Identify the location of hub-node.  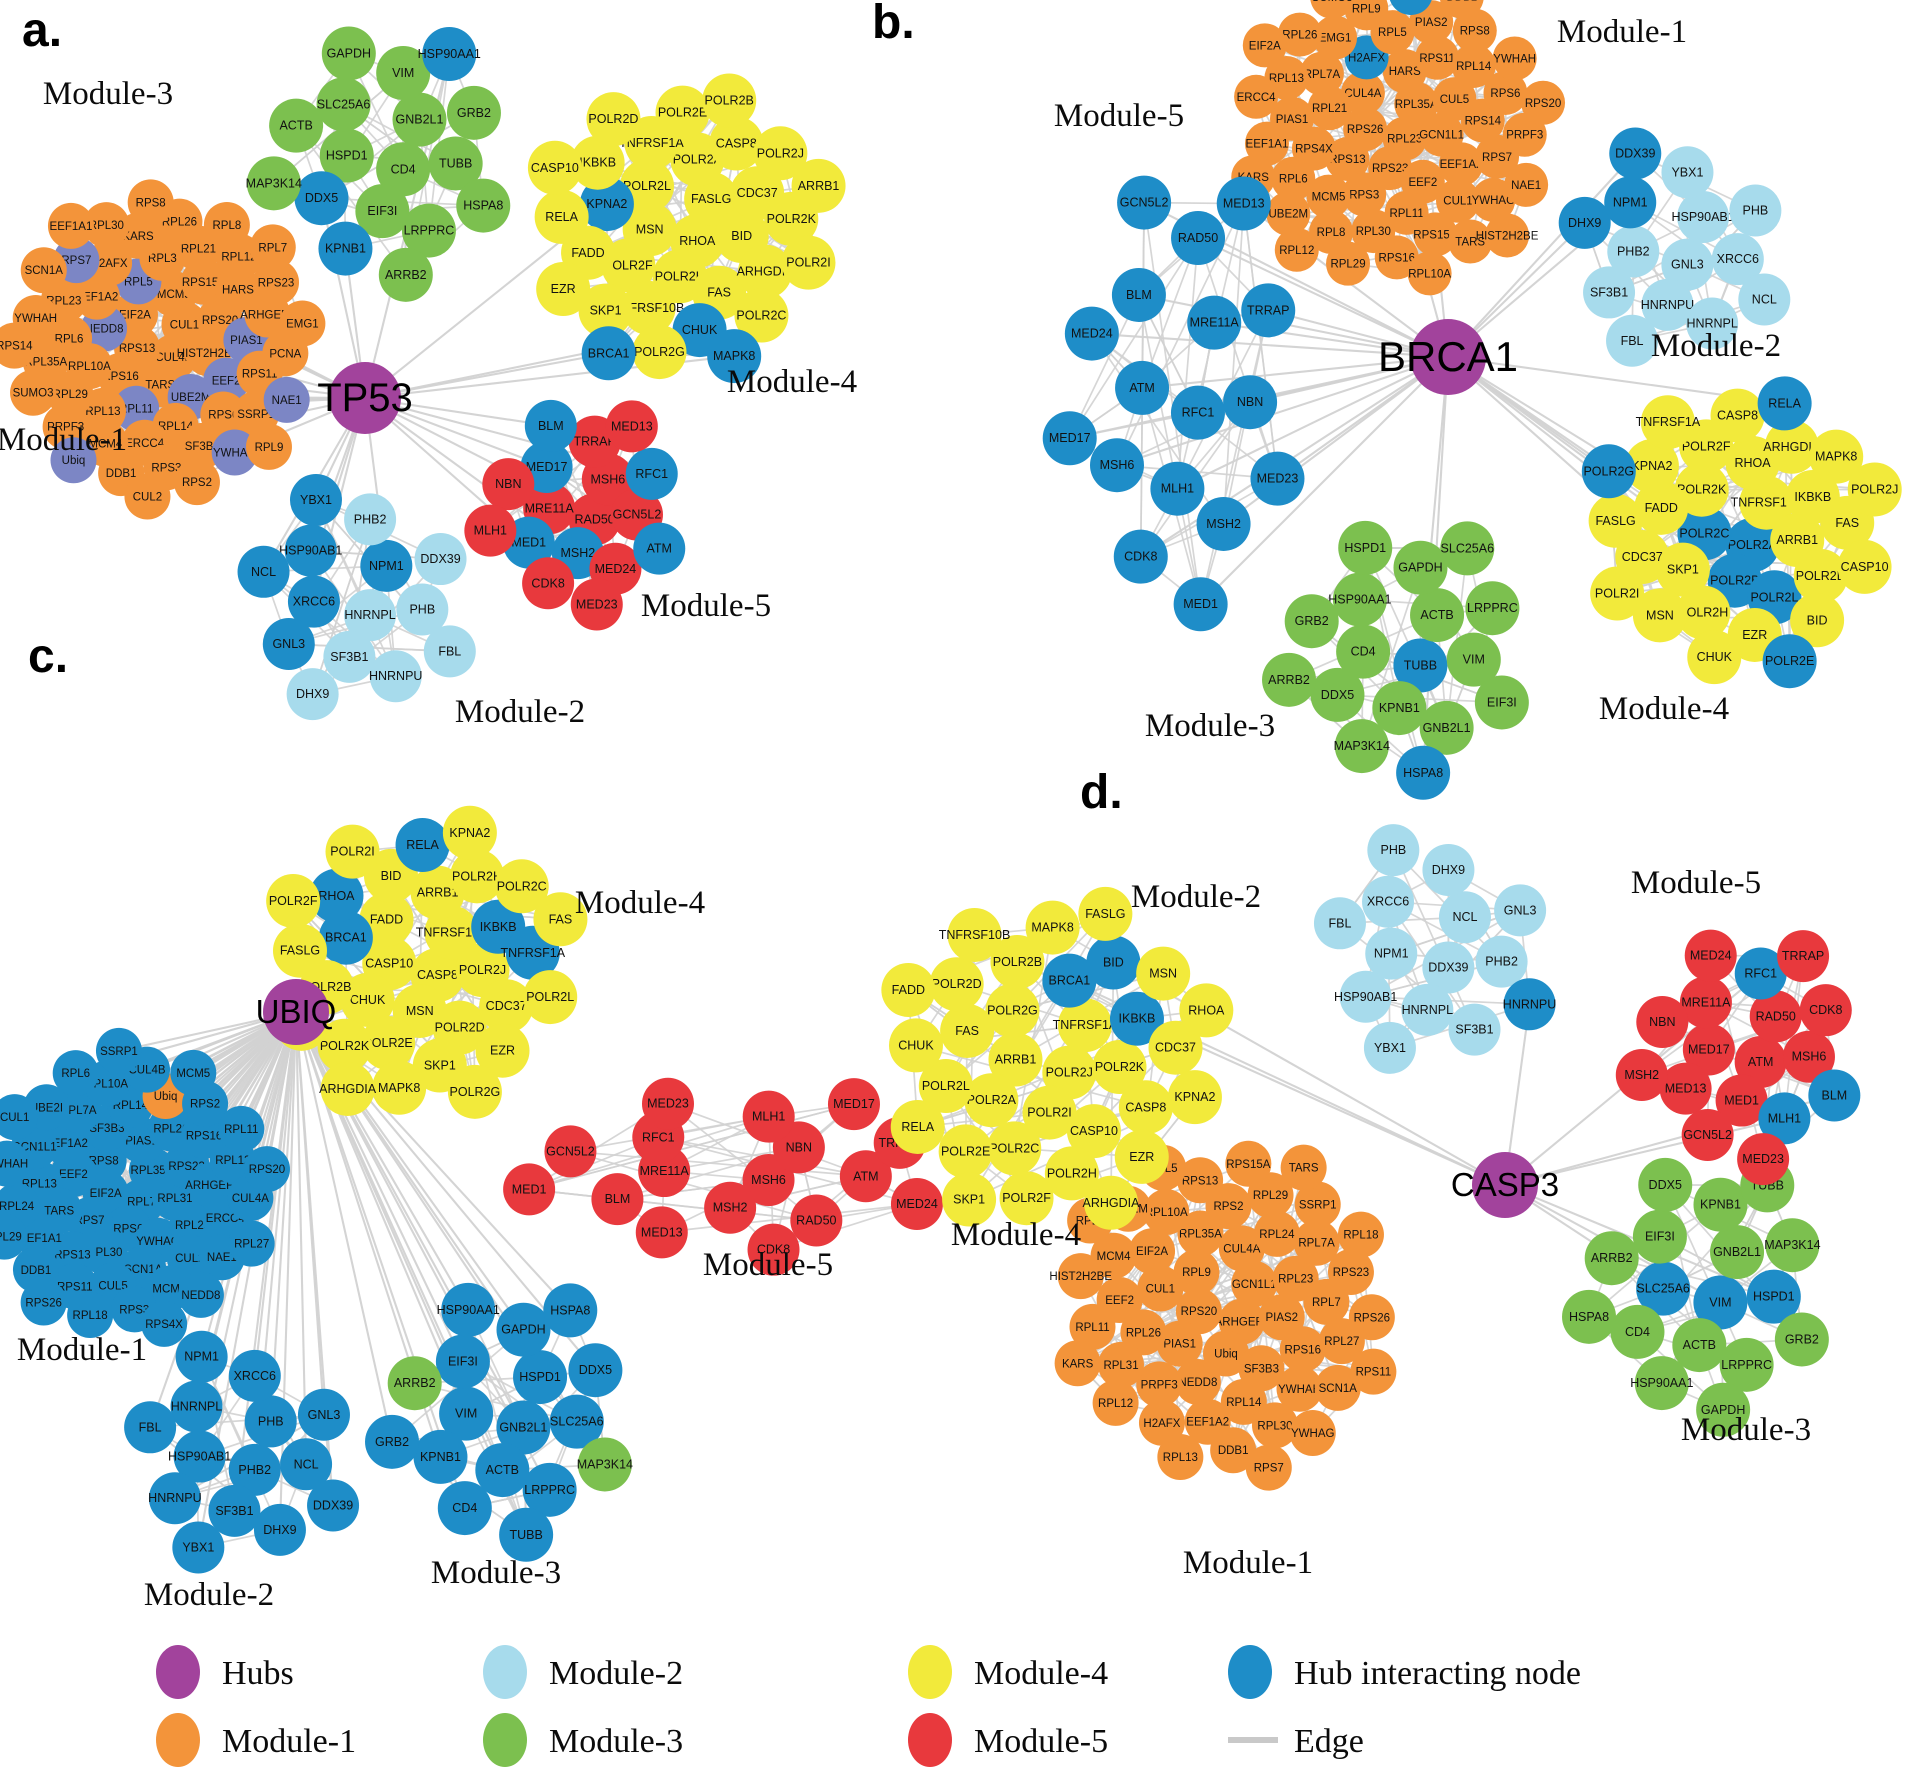
(1448, 357).